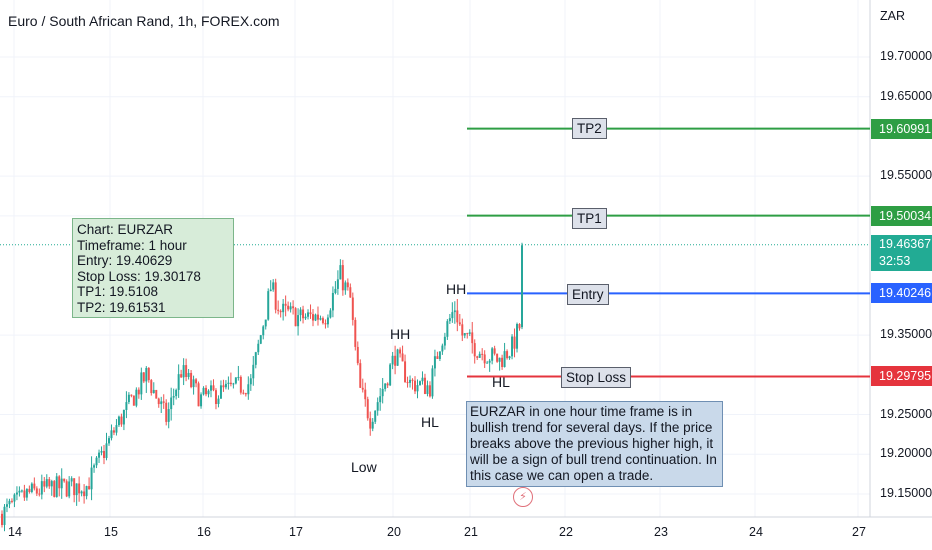 Image resolution: width=932 pixels, height=550 pixels. I want to click on x-tick-label: 23, so click(661, 532).